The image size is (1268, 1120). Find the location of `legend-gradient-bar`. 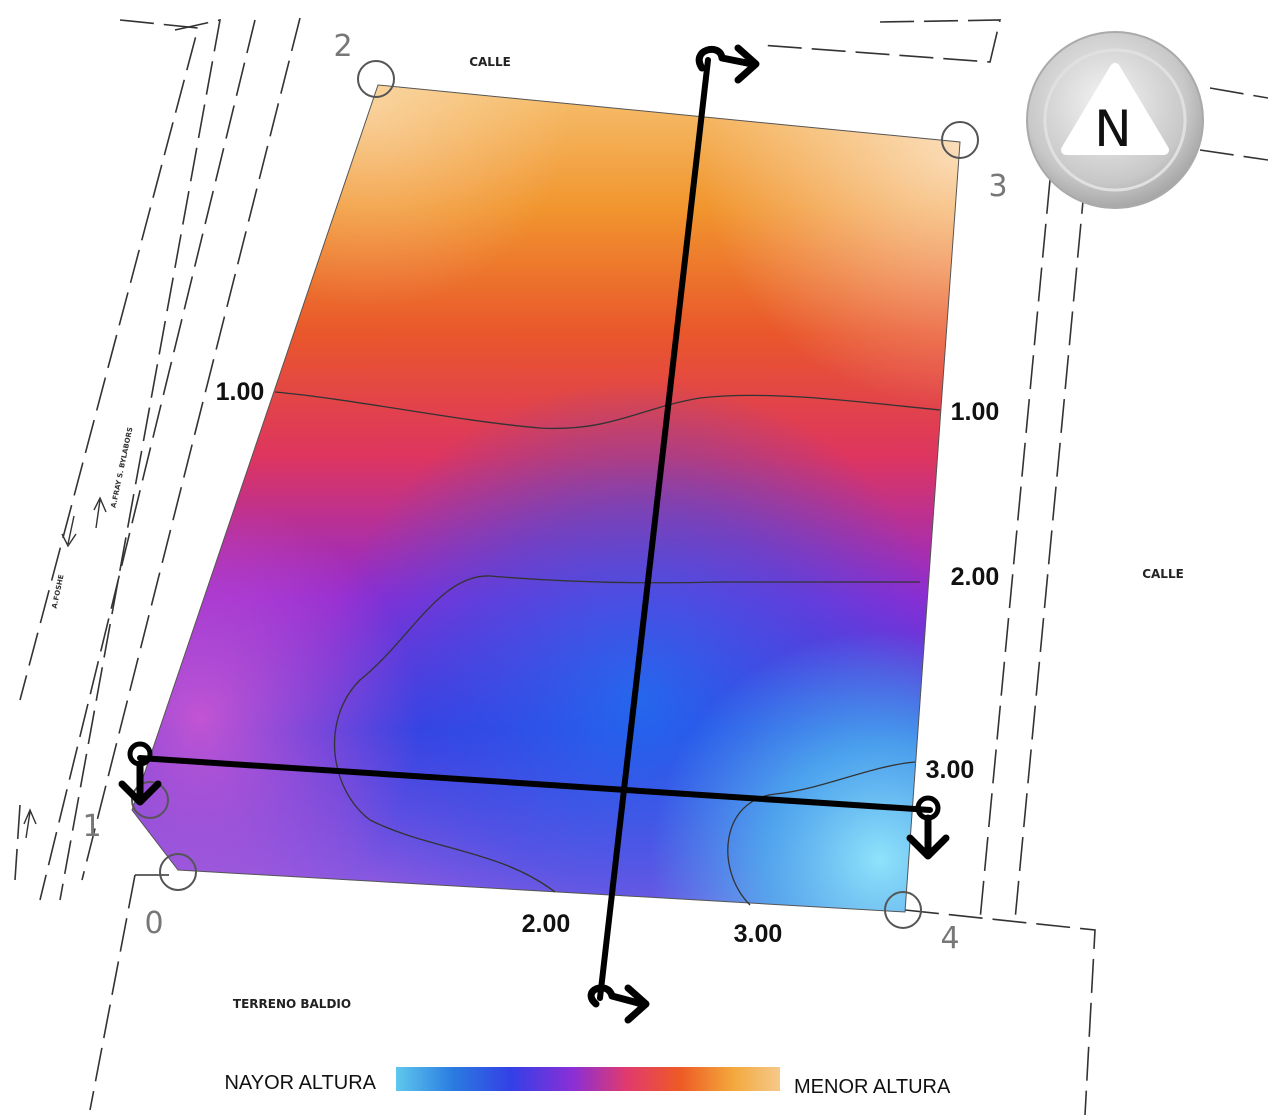

legend-gradient-bar is located at coordinates (588, 1079).